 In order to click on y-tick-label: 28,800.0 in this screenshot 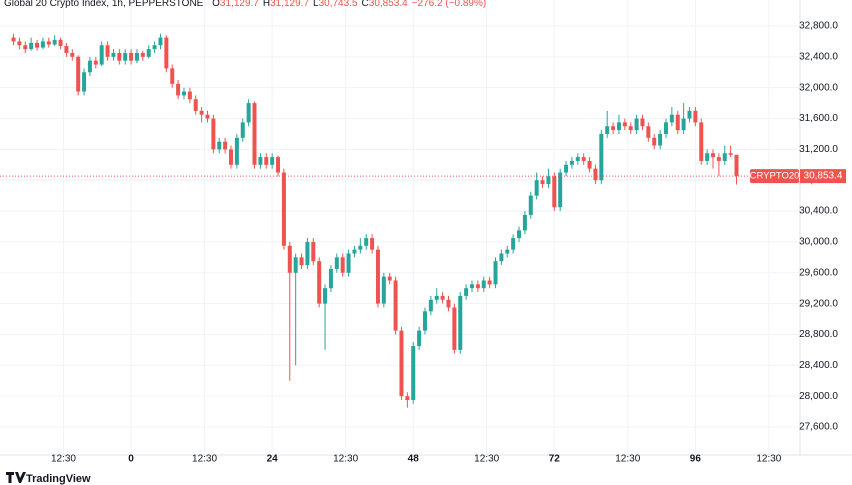, I will do `click(818, 334)`.